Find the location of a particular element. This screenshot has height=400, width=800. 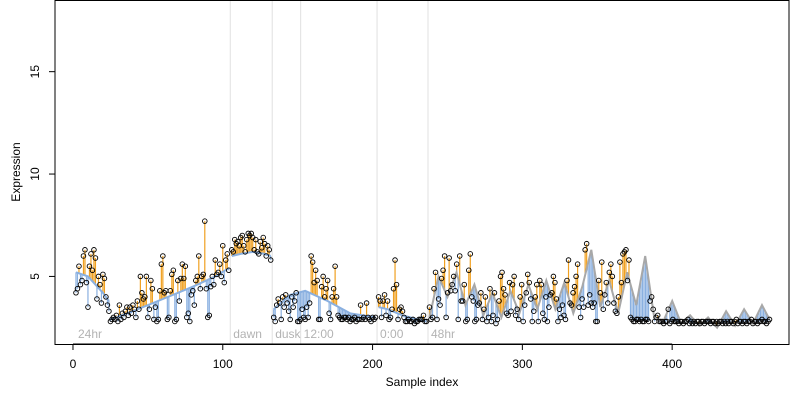

y-tick-label: 10 is located at coordinates (35, 174).